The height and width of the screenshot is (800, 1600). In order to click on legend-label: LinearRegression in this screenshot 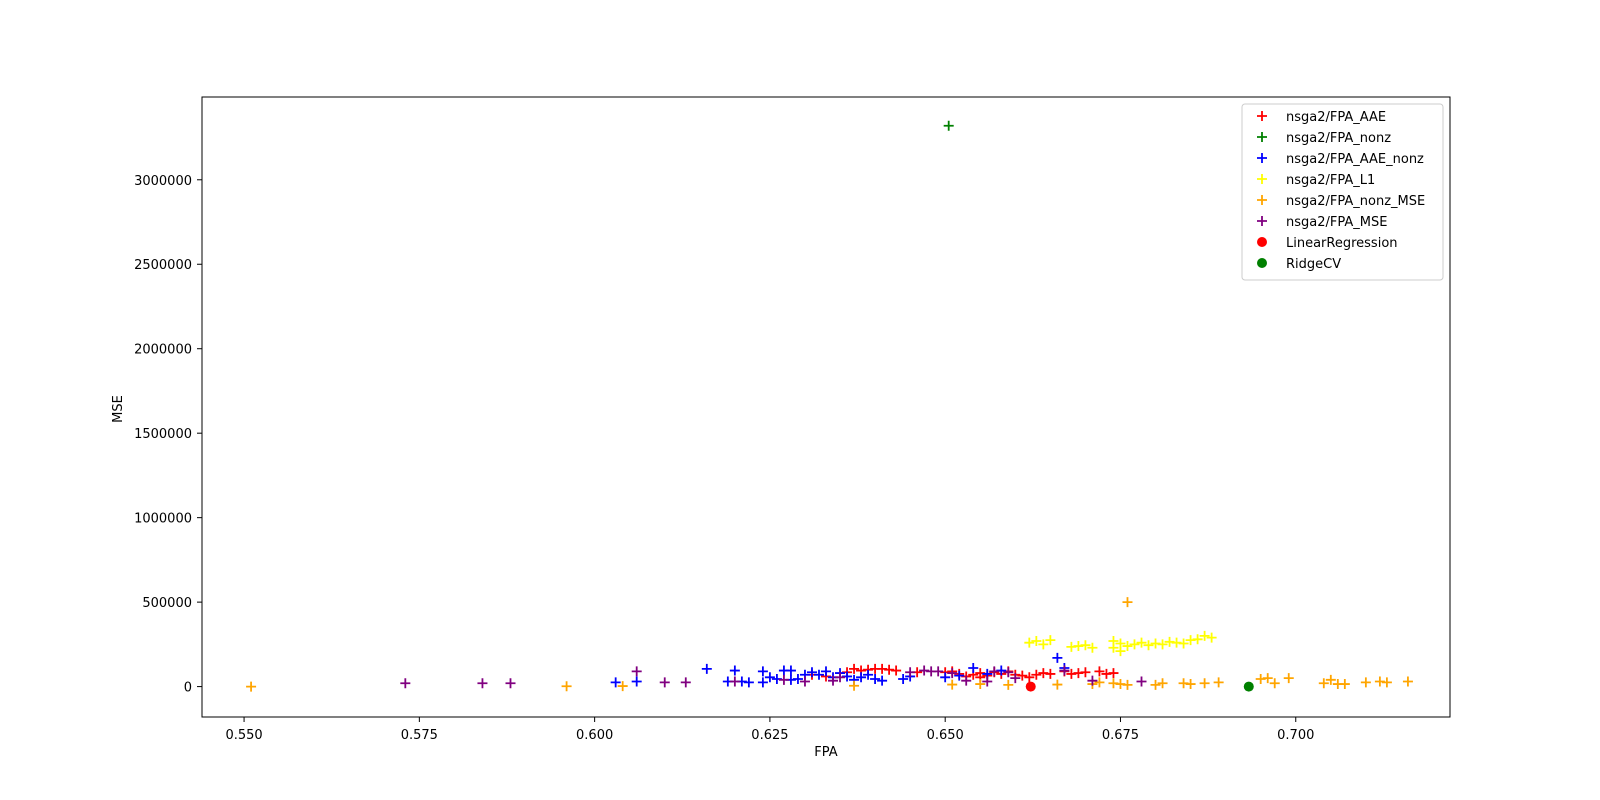, I will do `click(1342, 243)`.